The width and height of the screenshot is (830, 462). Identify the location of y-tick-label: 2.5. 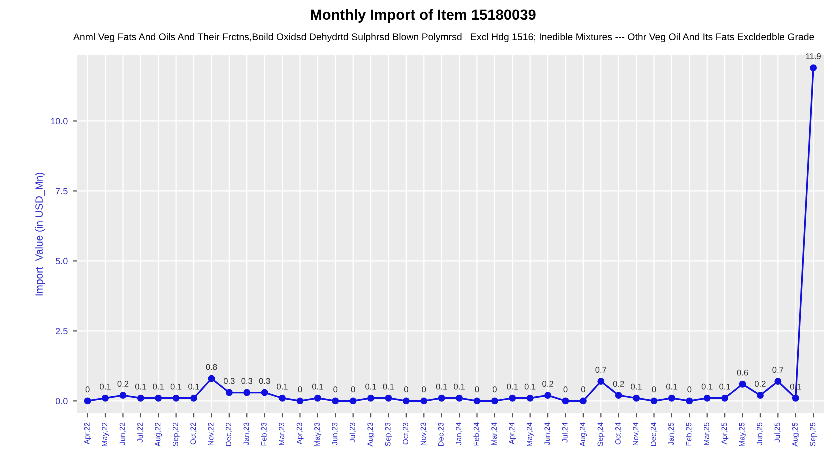
(62, 331).